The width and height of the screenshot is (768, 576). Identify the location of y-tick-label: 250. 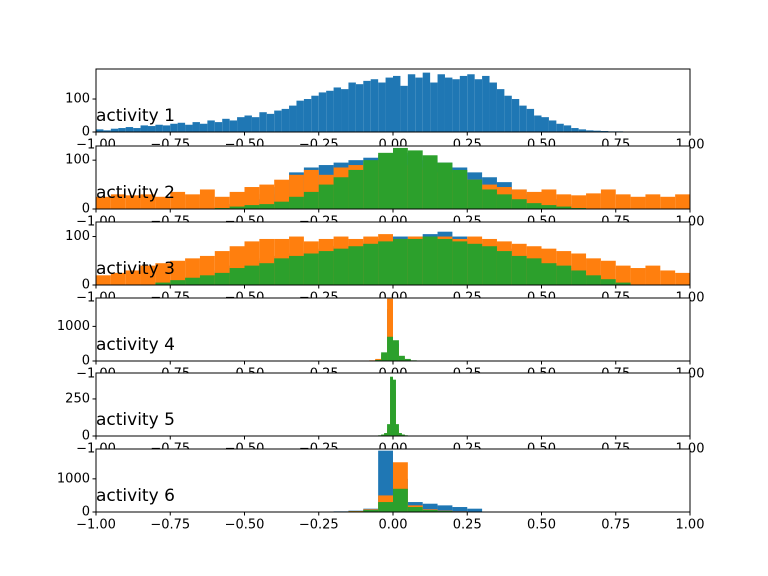
(77, 398).